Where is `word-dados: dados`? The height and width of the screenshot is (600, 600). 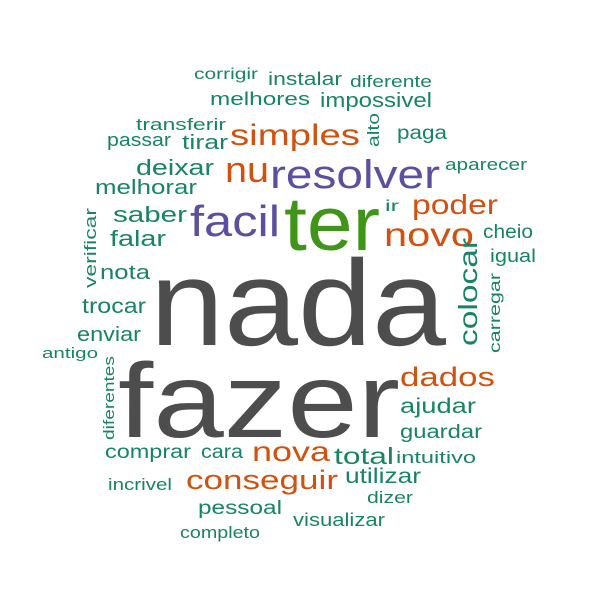
word-dados: dados is located at coordinates (447, 377).